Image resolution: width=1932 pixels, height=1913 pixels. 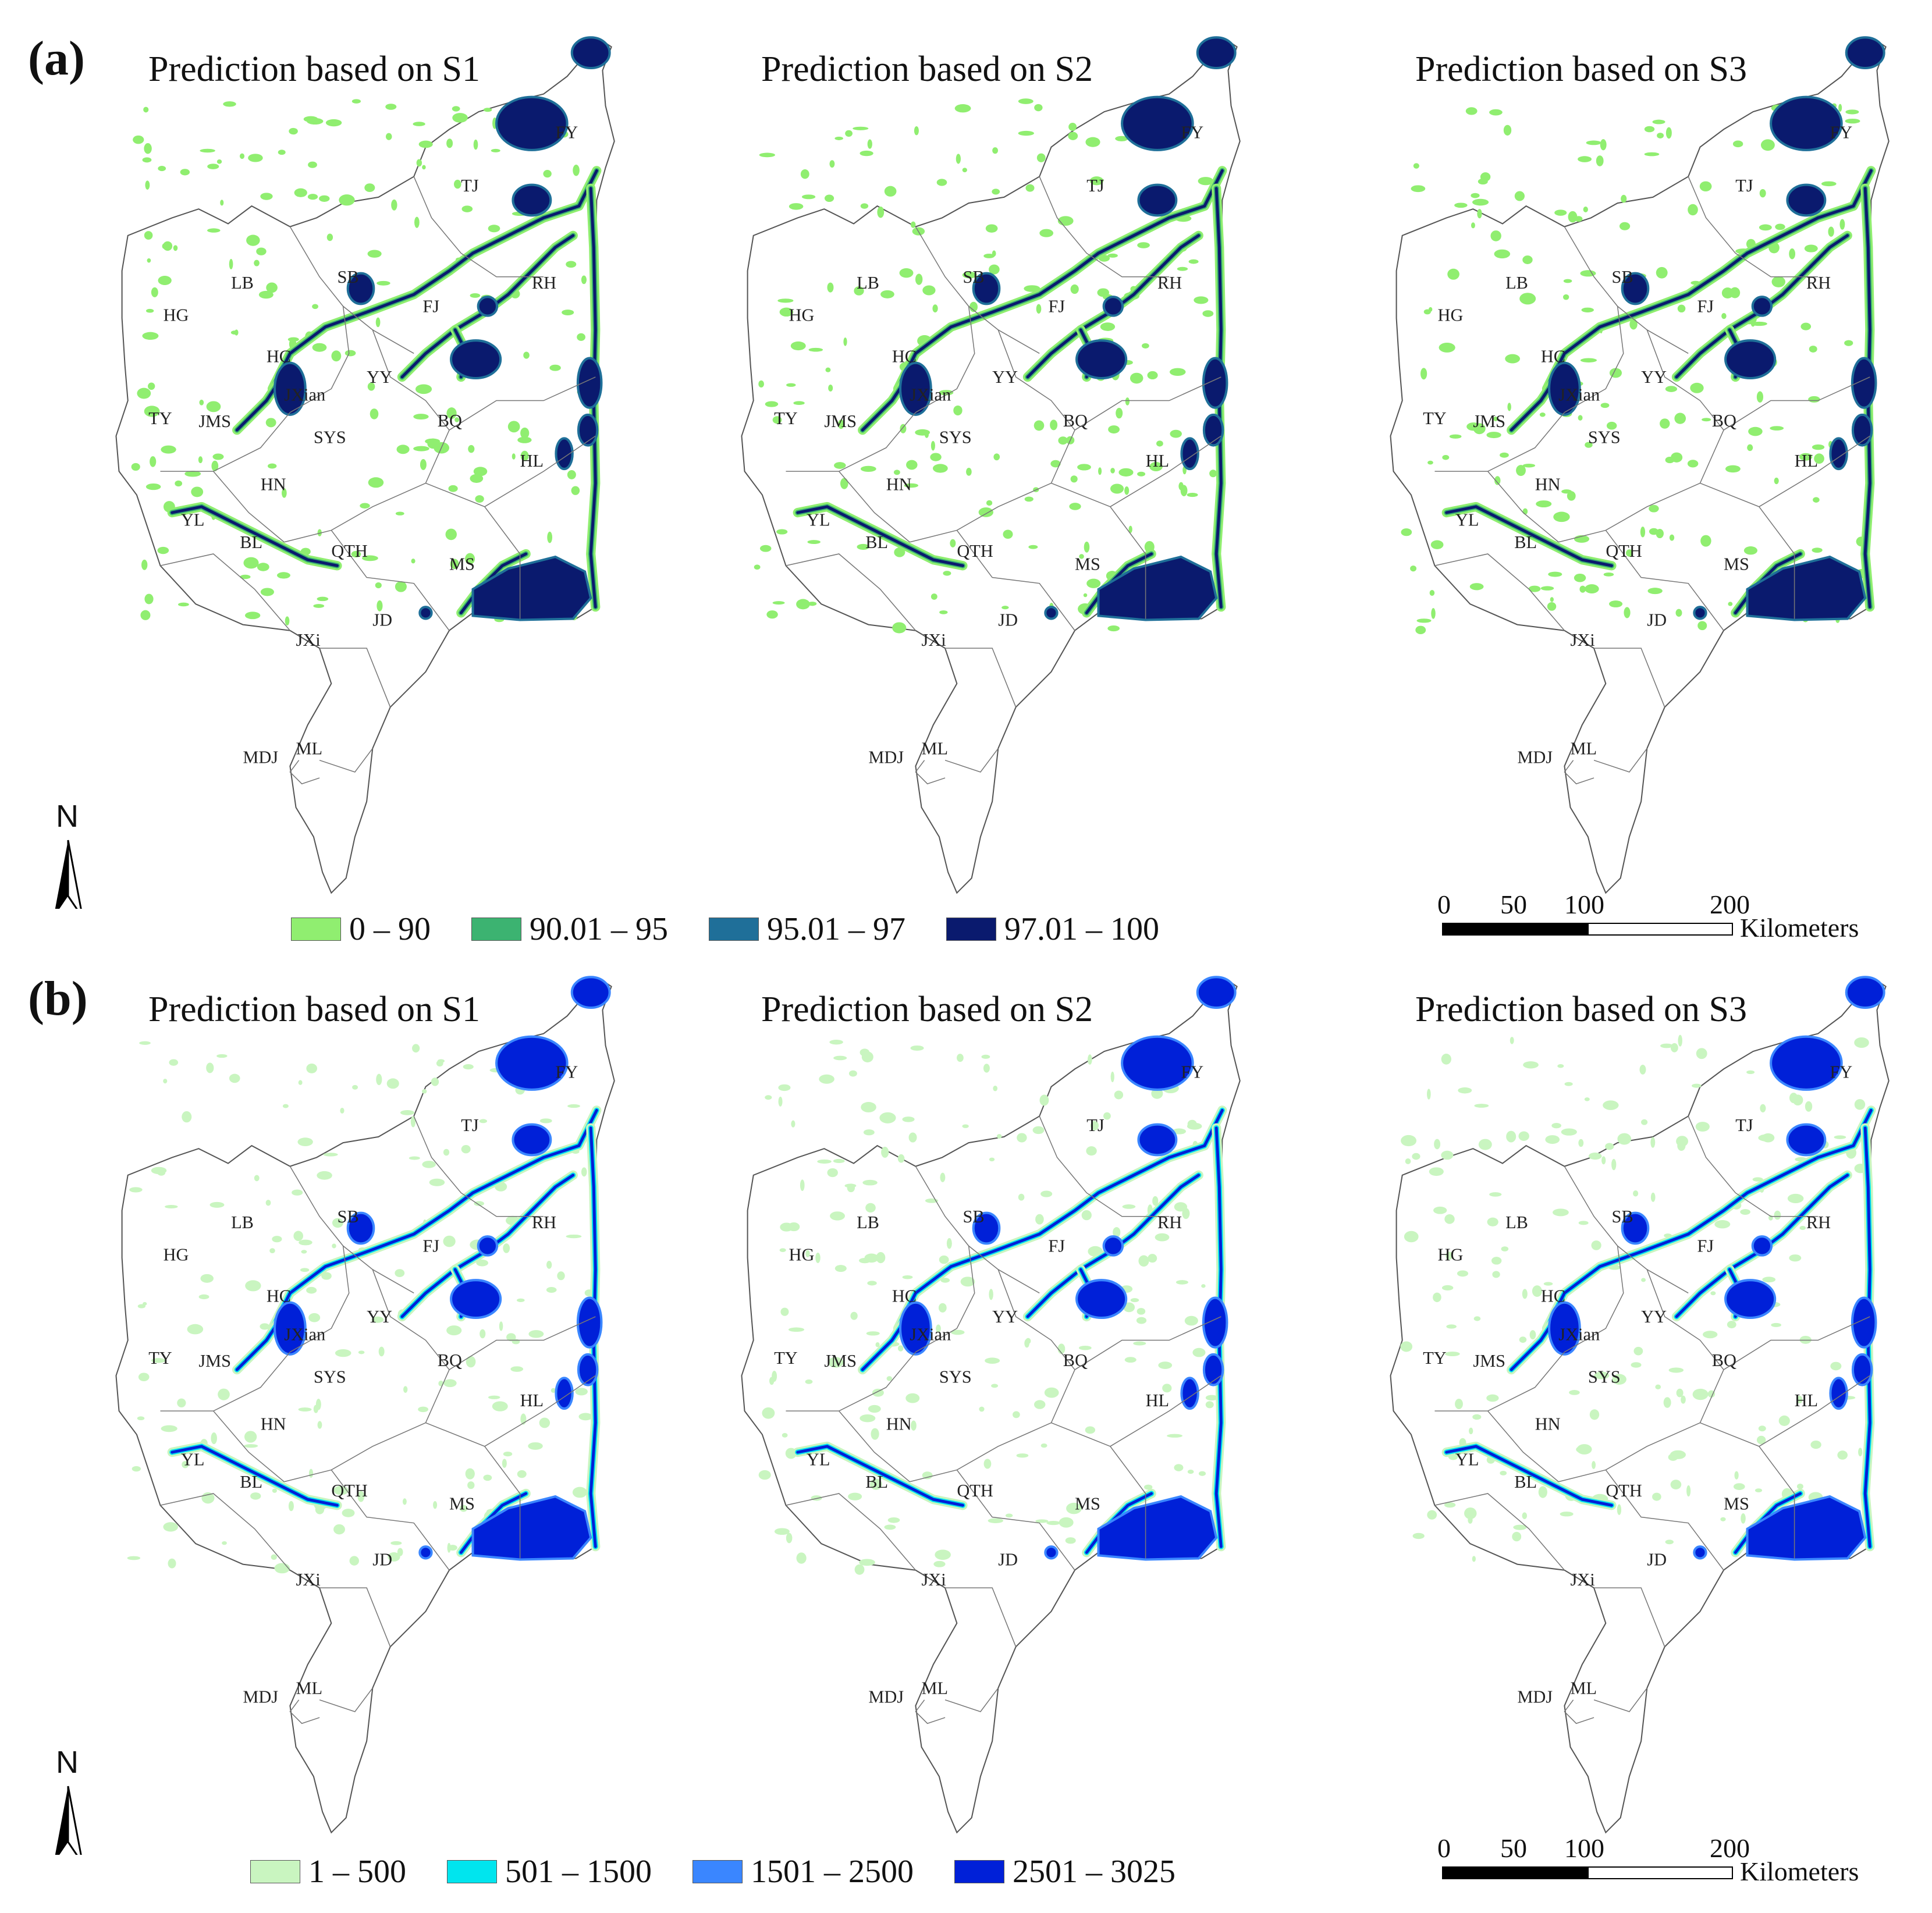 I want to click on lake-area, so click(x=1806, y=588).